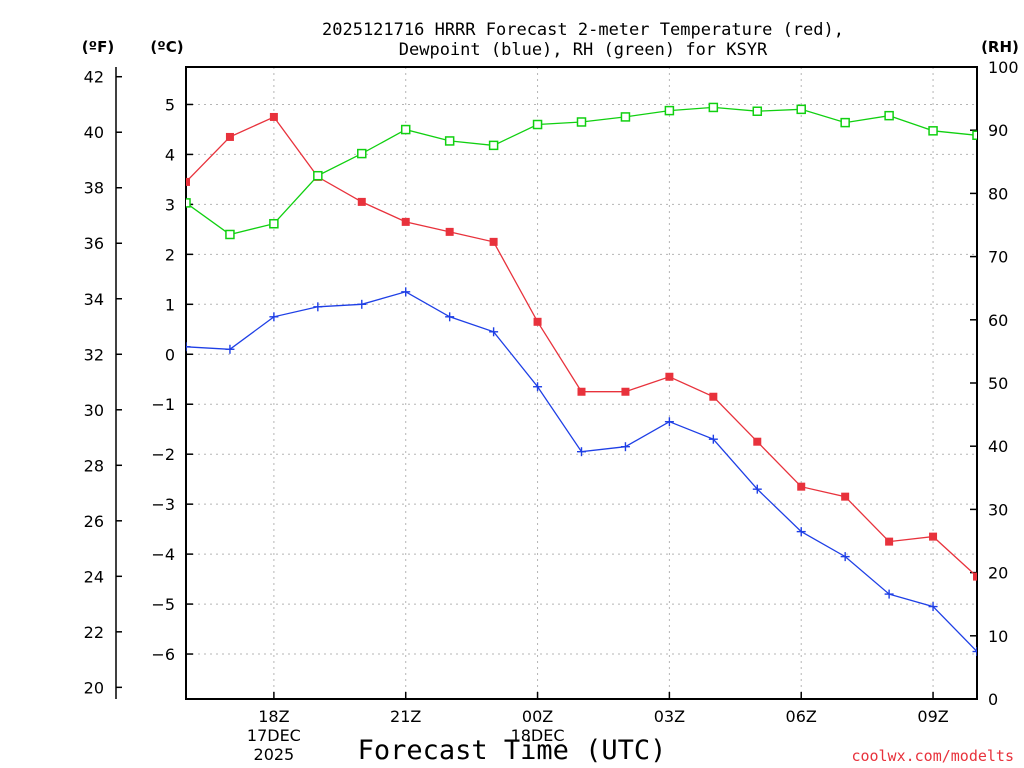  What do you see at coordinates (94, 465) in the screenshot?
I see `fahrenheit-tick-label: 28` at bounding box center [94, 465].